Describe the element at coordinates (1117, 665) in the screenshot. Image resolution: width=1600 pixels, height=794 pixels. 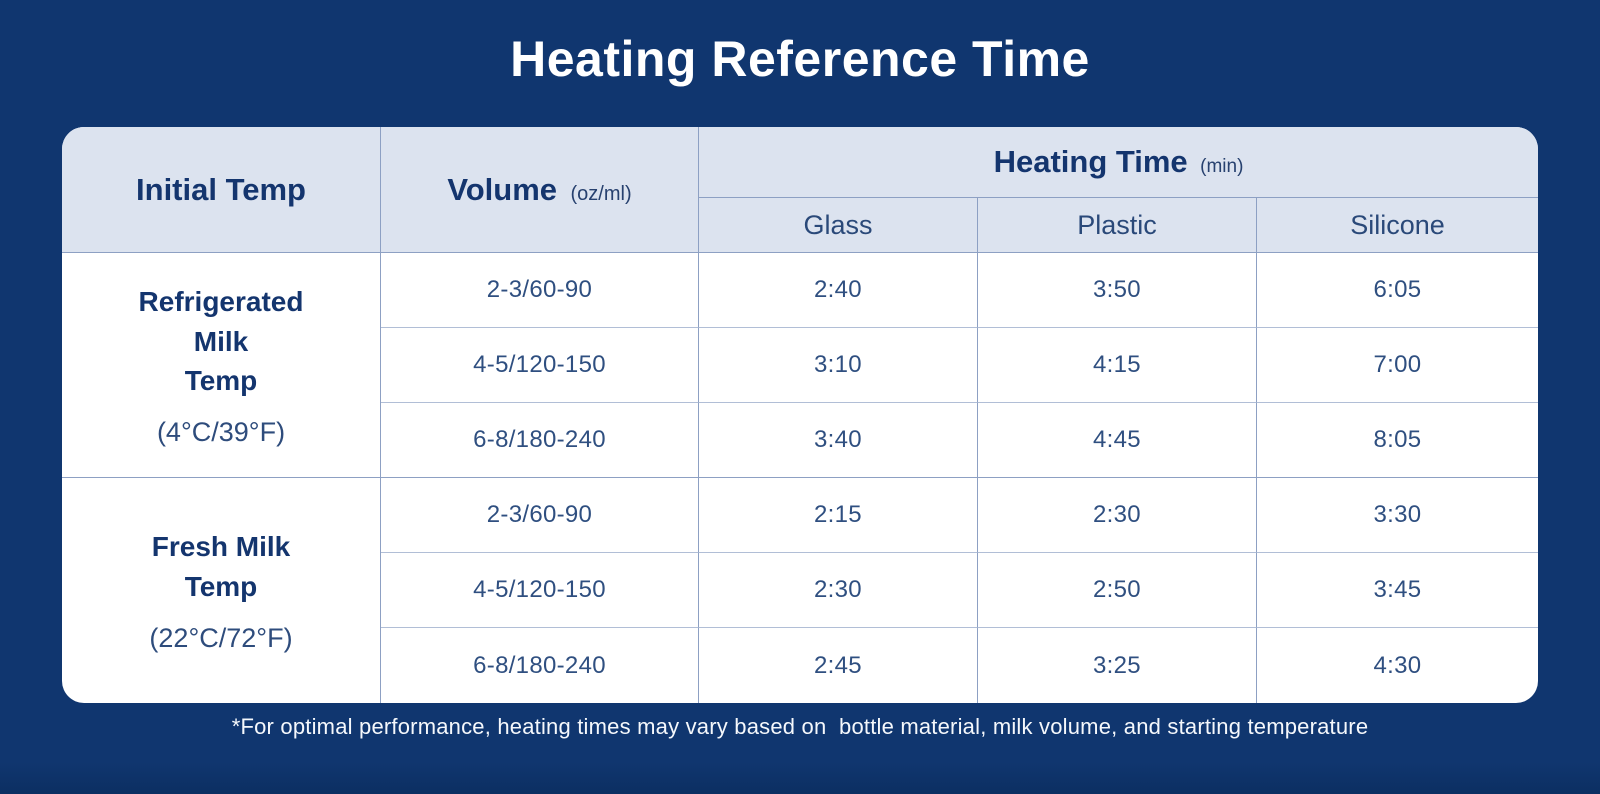
I see `cell-time-plastic: 3:25` at that location.